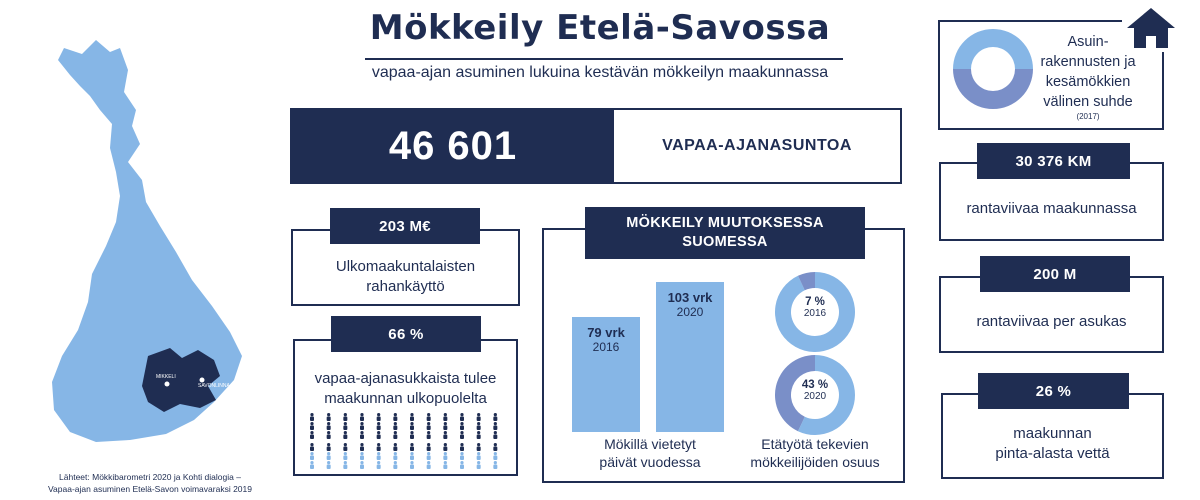  What do you see at coordinates (405, 226) in the screenshot?
I see `spending-value-badge: 203 M€` at bounding box center [405, 226].